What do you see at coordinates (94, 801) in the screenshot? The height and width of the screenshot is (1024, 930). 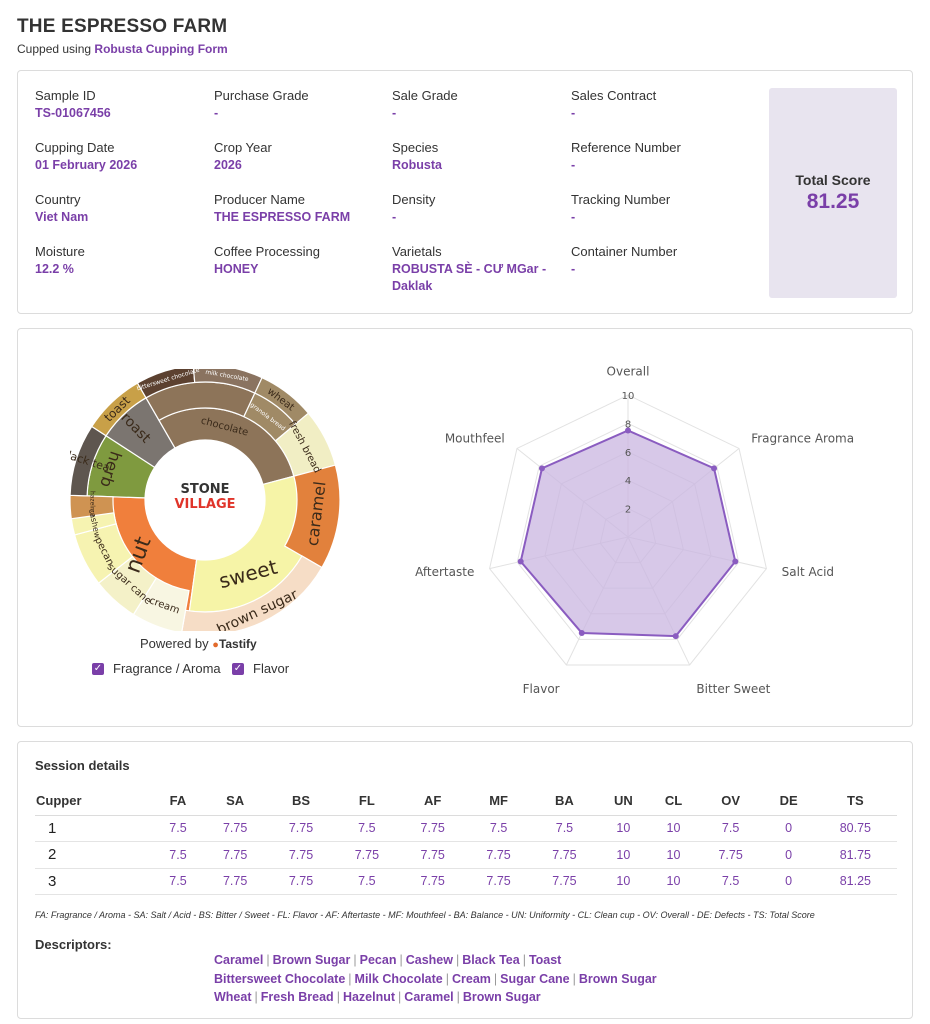 I see `column-header: Cupper` at bounding box center [94, 801].